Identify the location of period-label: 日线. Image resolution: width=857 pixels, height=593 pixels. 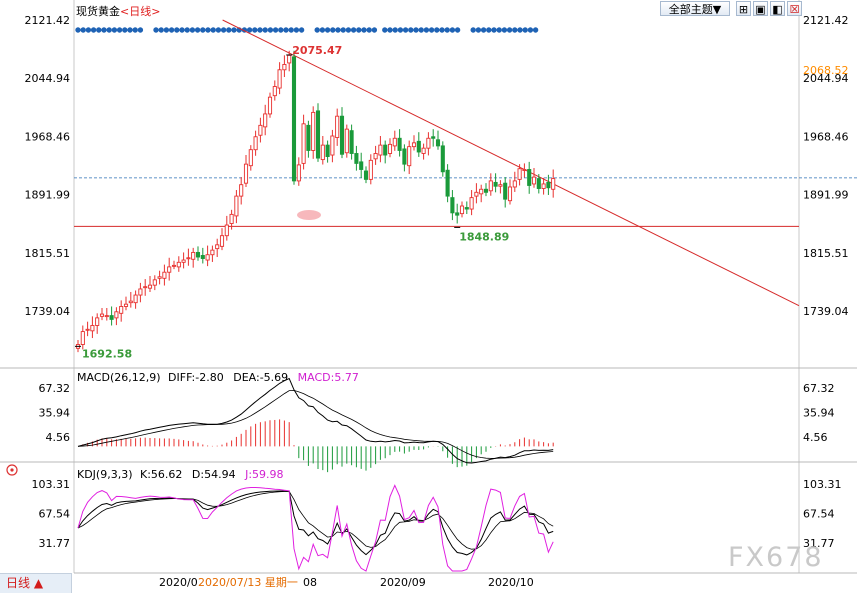
(140, 11).